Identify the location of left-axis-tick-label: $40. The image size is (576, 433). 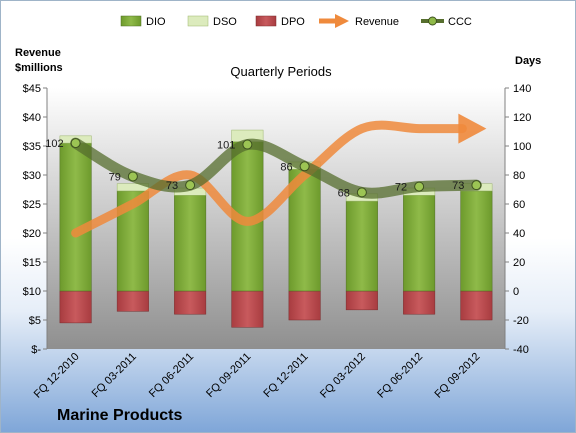
(32, 118).